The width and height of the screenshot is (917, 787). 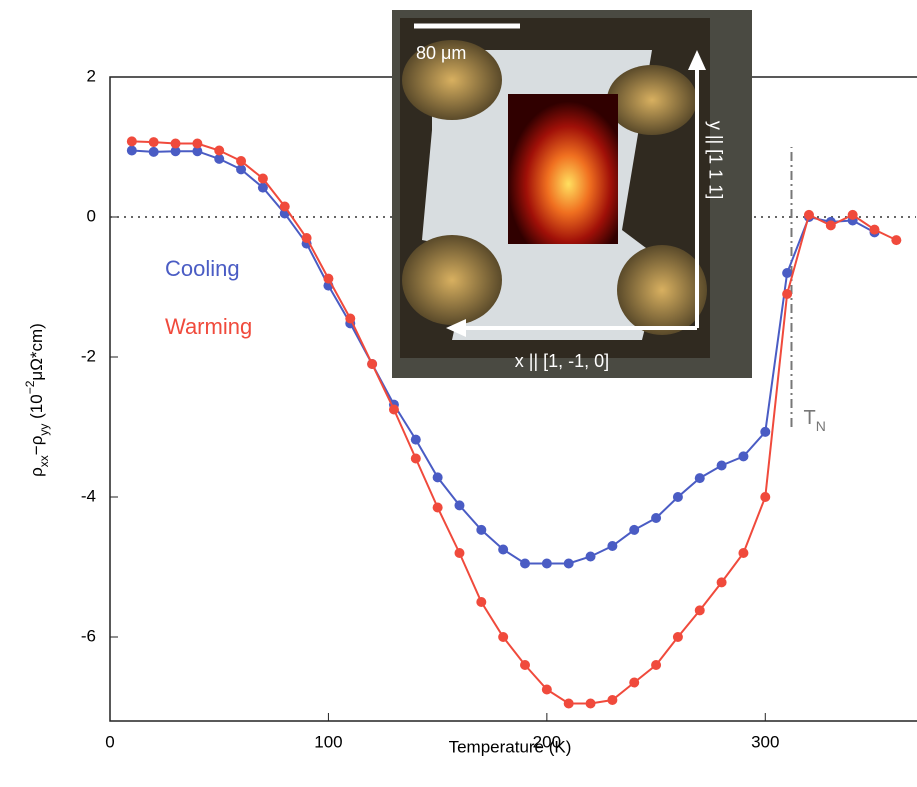 I want to click on y-label-part: μΩ*cm), so click(x=36, y=351).